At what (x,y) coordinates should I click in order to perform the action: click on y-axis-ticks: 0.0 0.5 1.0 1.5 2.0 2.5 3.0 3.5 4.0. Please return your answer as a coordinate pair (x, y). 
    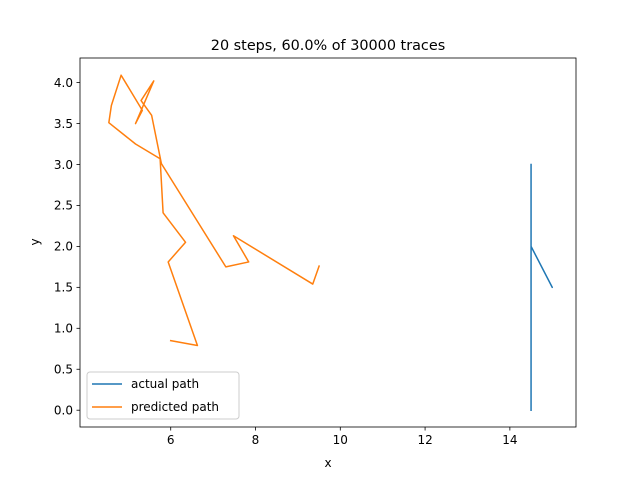
    Looking at the image, I should click on (67, 247).